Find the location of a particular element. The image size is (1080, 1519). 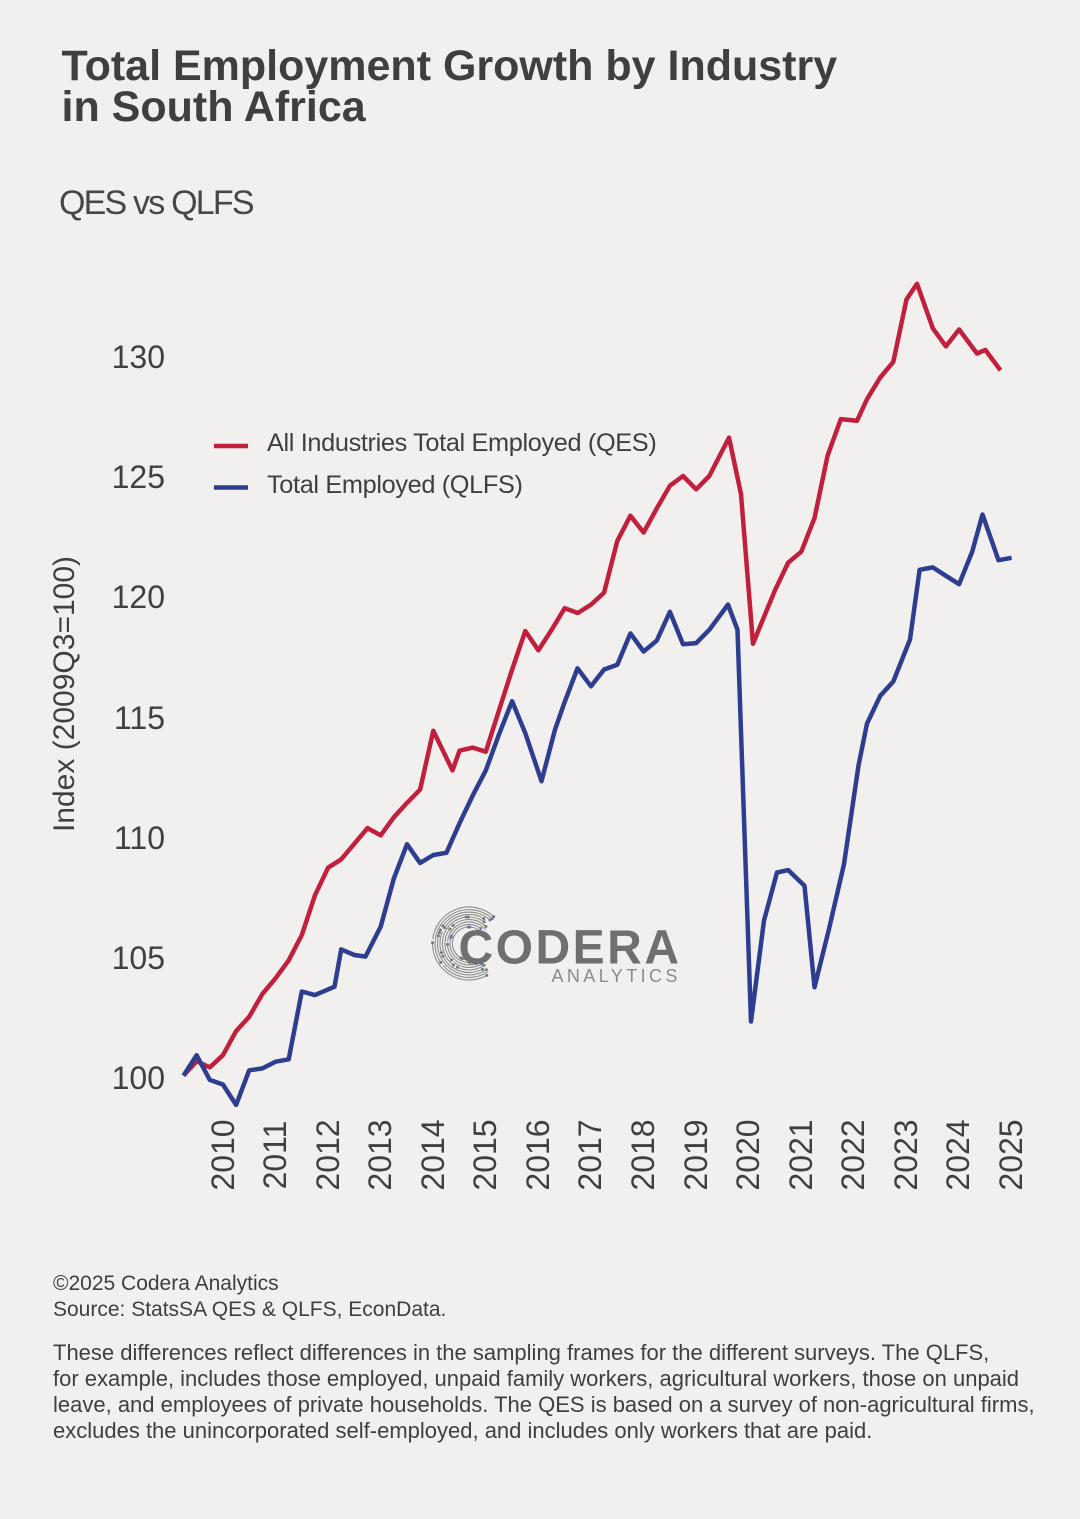

svg-text: CODERA is located at coordinates (570, 948).